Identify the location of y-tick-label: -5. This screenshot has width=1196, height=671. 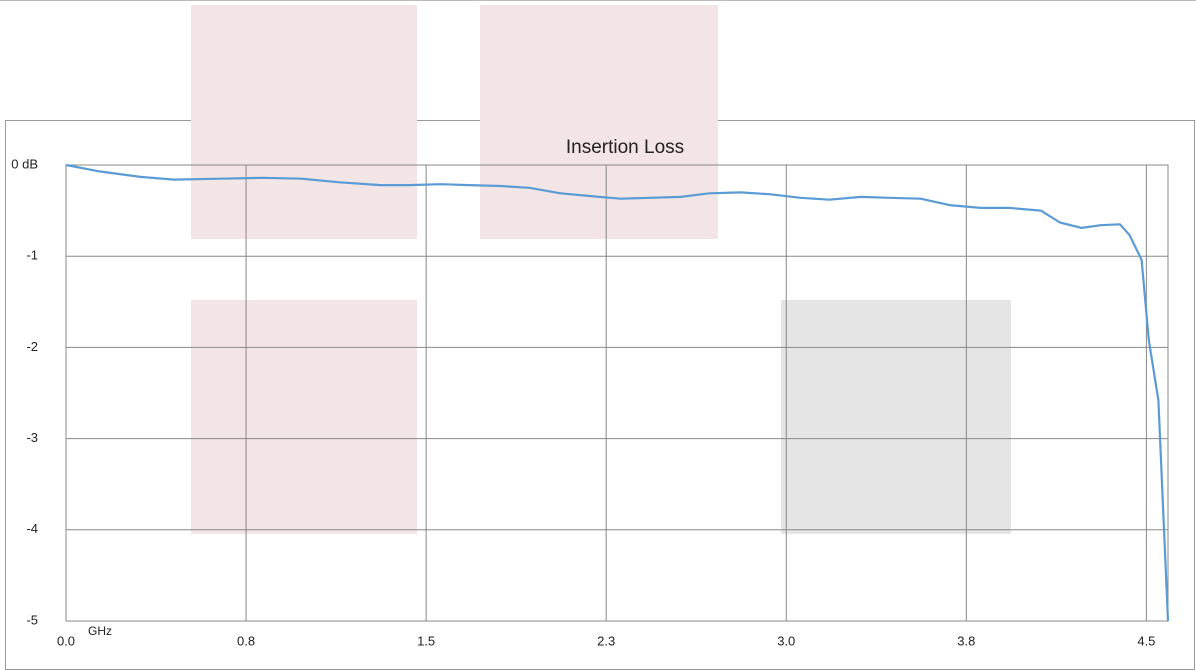
(32, 619).